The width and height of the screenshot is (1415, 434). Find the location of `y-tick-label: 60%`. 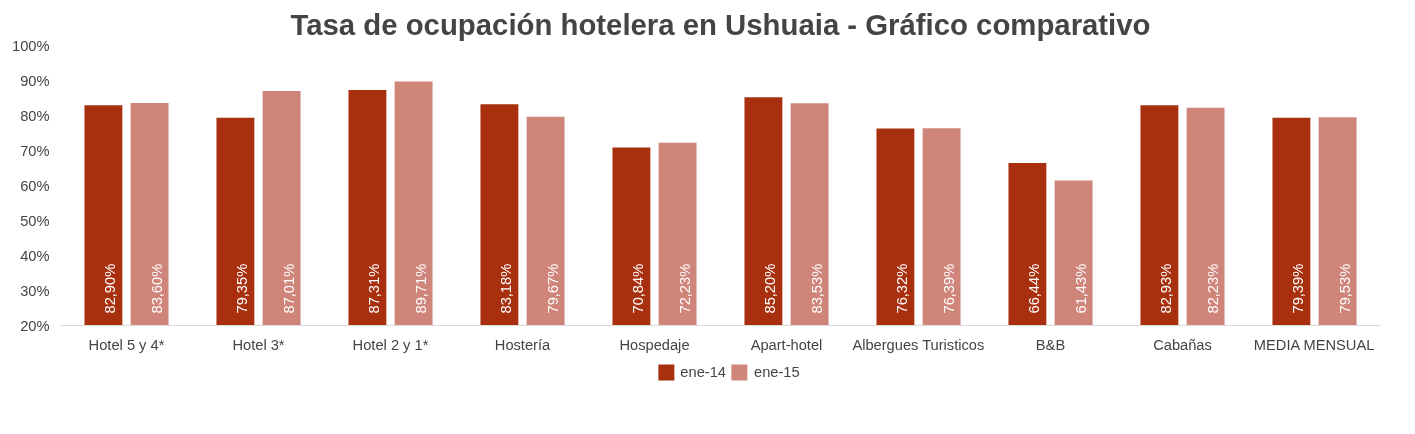

y-tick-label: 60% is located at coordinates (35, 185).